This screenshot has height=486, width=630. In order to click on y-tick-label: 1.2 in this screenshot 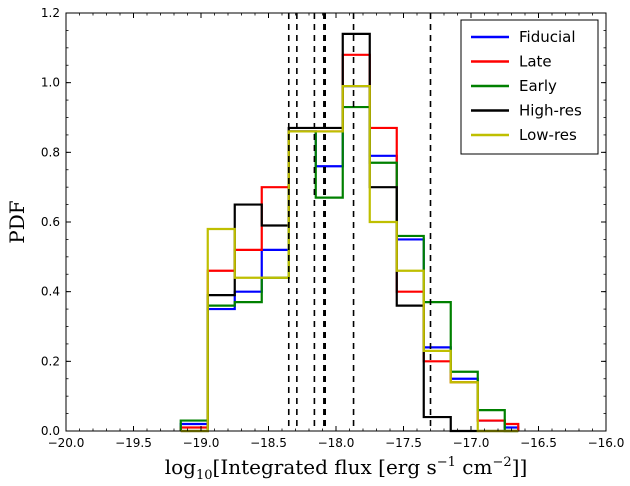, I will do `click(50, 13)`.